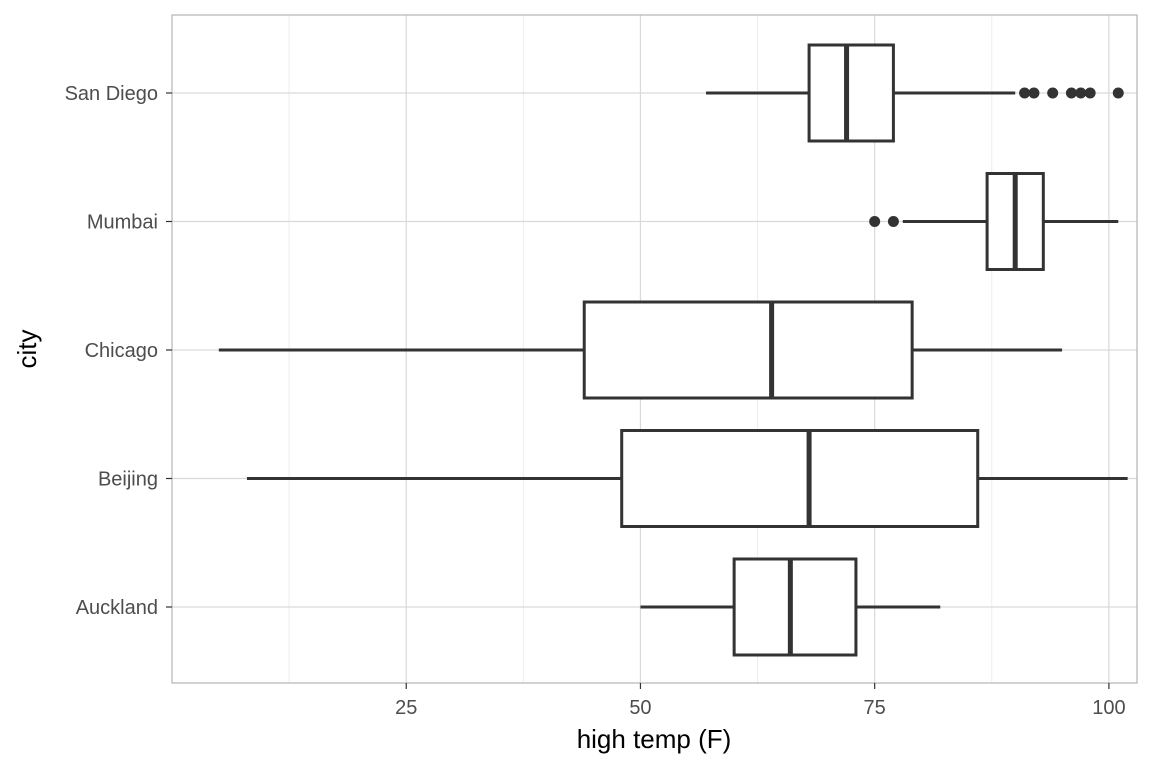 This screenshot has height=768, width=1152. I want to click on y-axis: Auckland Beijing Chicago Mumbai San Diego, so click(118, 351).